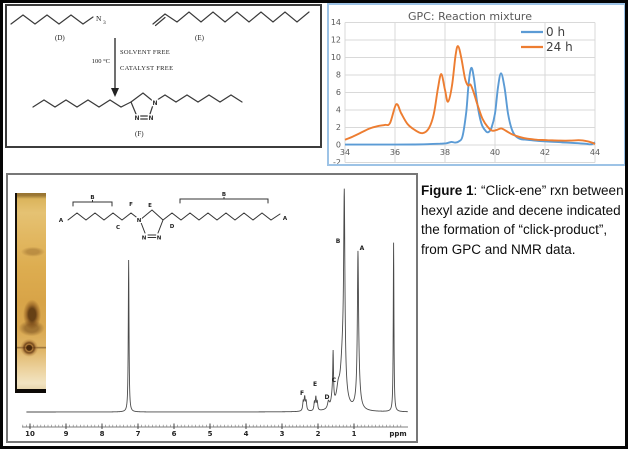 This screenshot has width=628, height=449. What do you see at coordinates (174, 434) in the screenshot?
I see `ppm-tick-label: 6` at bounding box center [174, 434].